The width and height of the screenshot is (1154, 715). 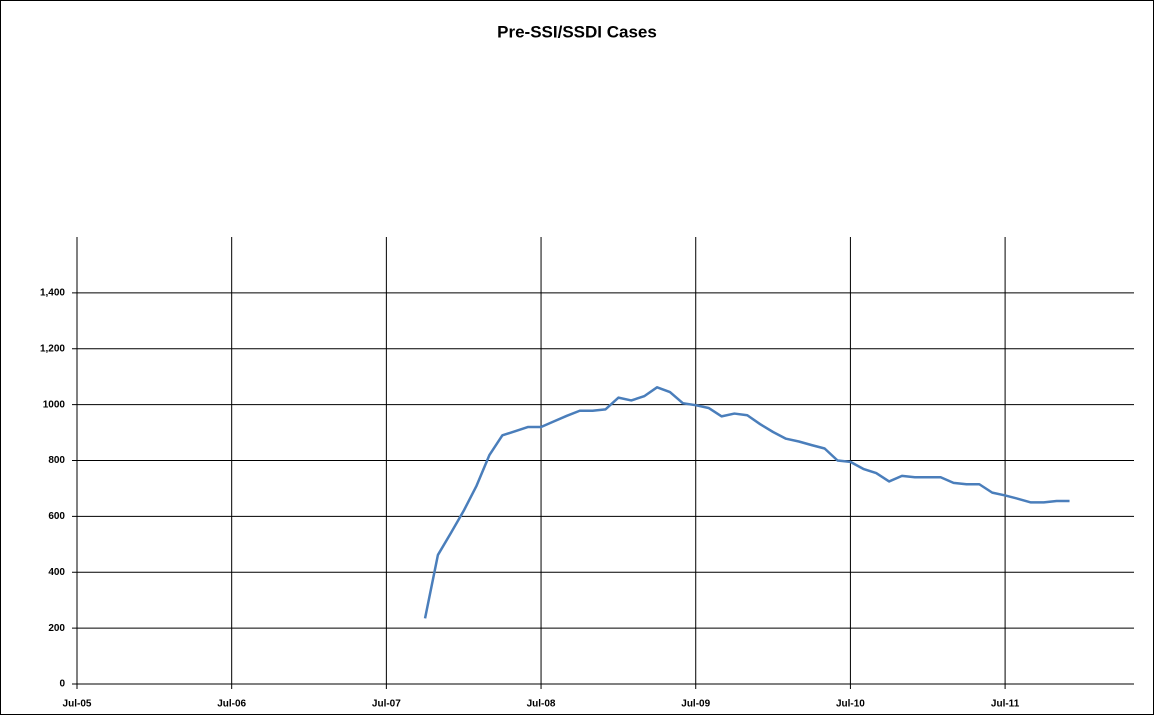 What do you see at coordinates (56, 516) in the screenshot?
I see `y-tick-label: 600` at bounding box center [56, 516].